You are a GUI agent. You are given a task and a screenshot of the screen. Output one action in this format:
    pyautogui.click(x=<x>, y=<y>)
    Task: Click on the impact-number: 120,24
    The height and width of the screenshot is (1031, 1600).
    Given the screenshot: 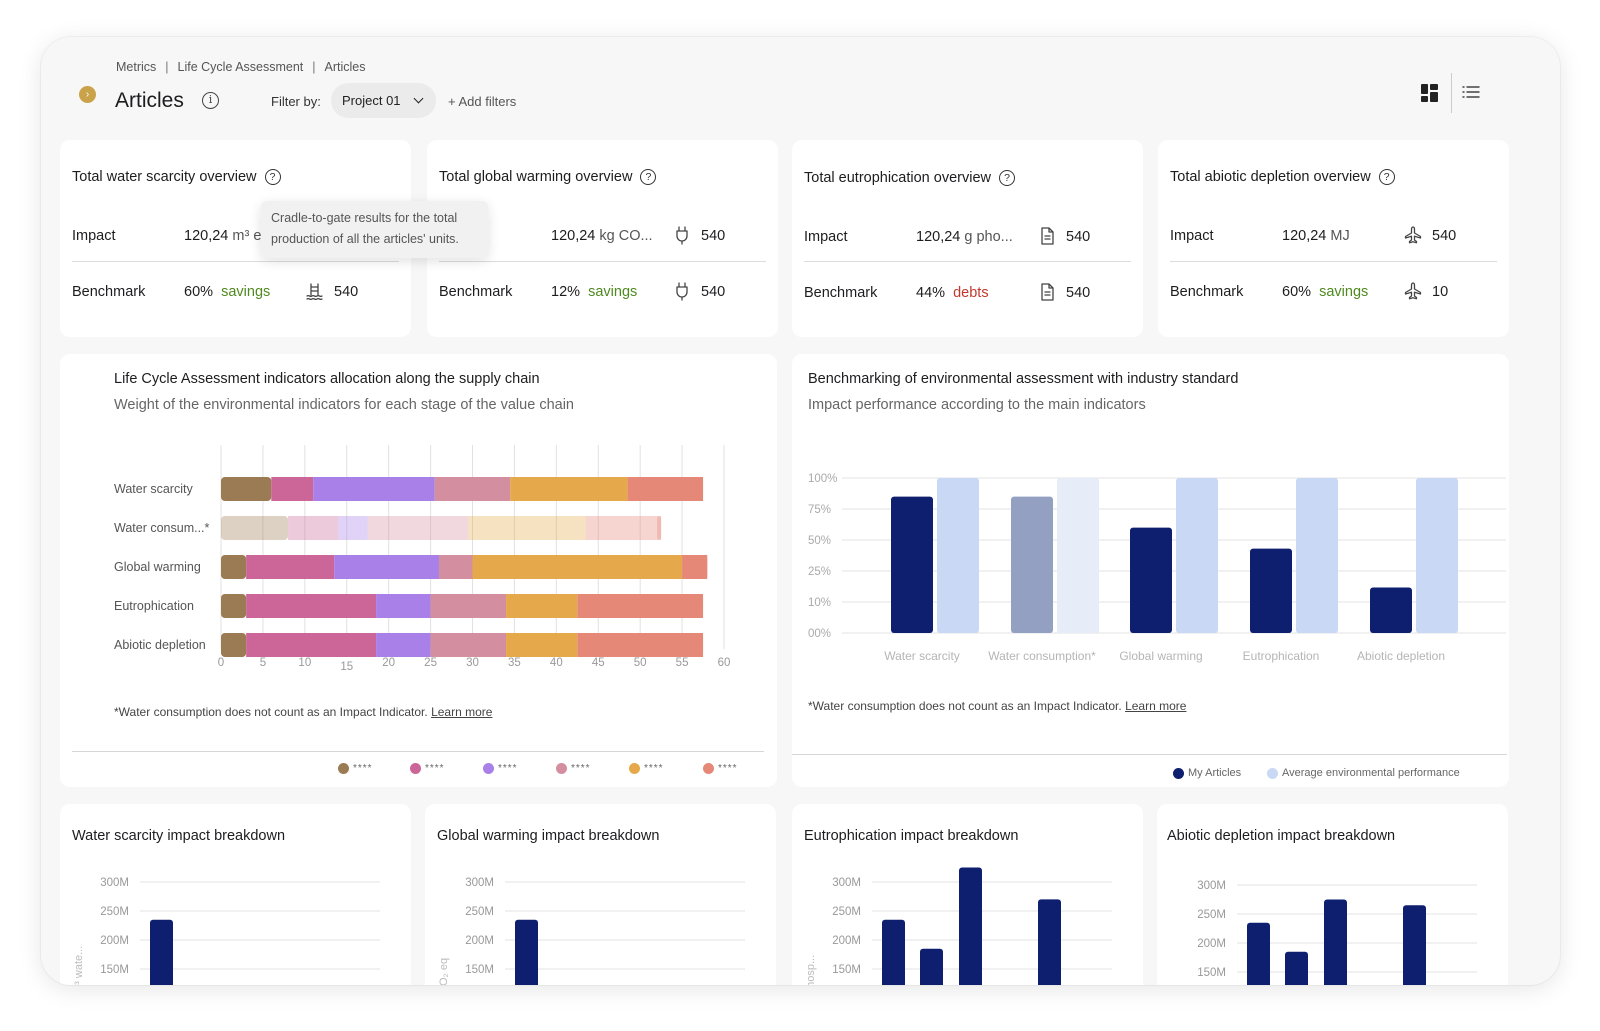 What is the action you would take?
    pyautogui.click(x=1304, y=236)
    